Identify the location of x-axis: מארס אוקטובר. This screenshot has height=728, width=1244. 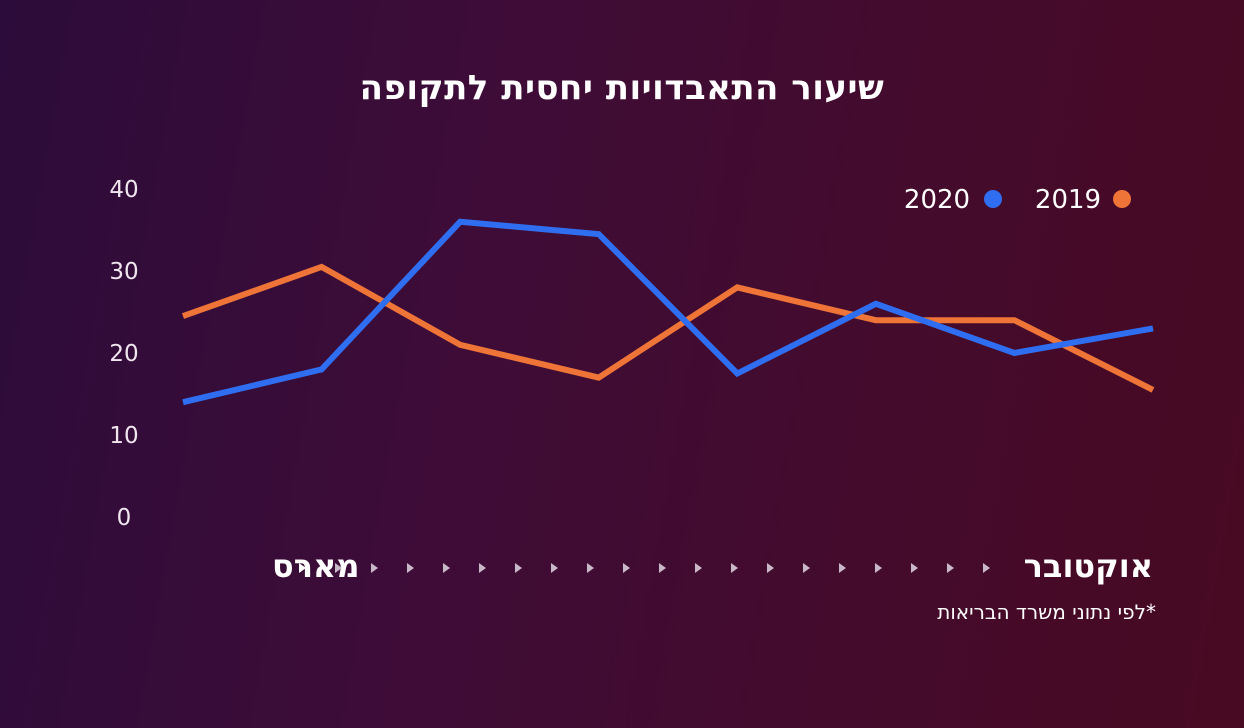
(712, 566).